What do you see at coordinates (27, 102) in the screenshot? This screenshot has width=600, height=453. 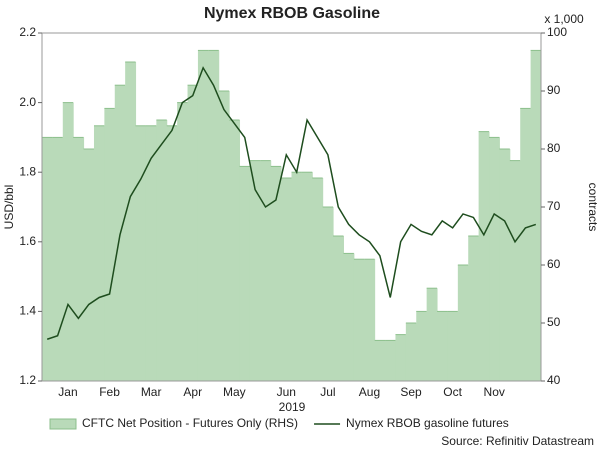 I see `y-tick-label: 2.0` at bounding box center [27, 102].